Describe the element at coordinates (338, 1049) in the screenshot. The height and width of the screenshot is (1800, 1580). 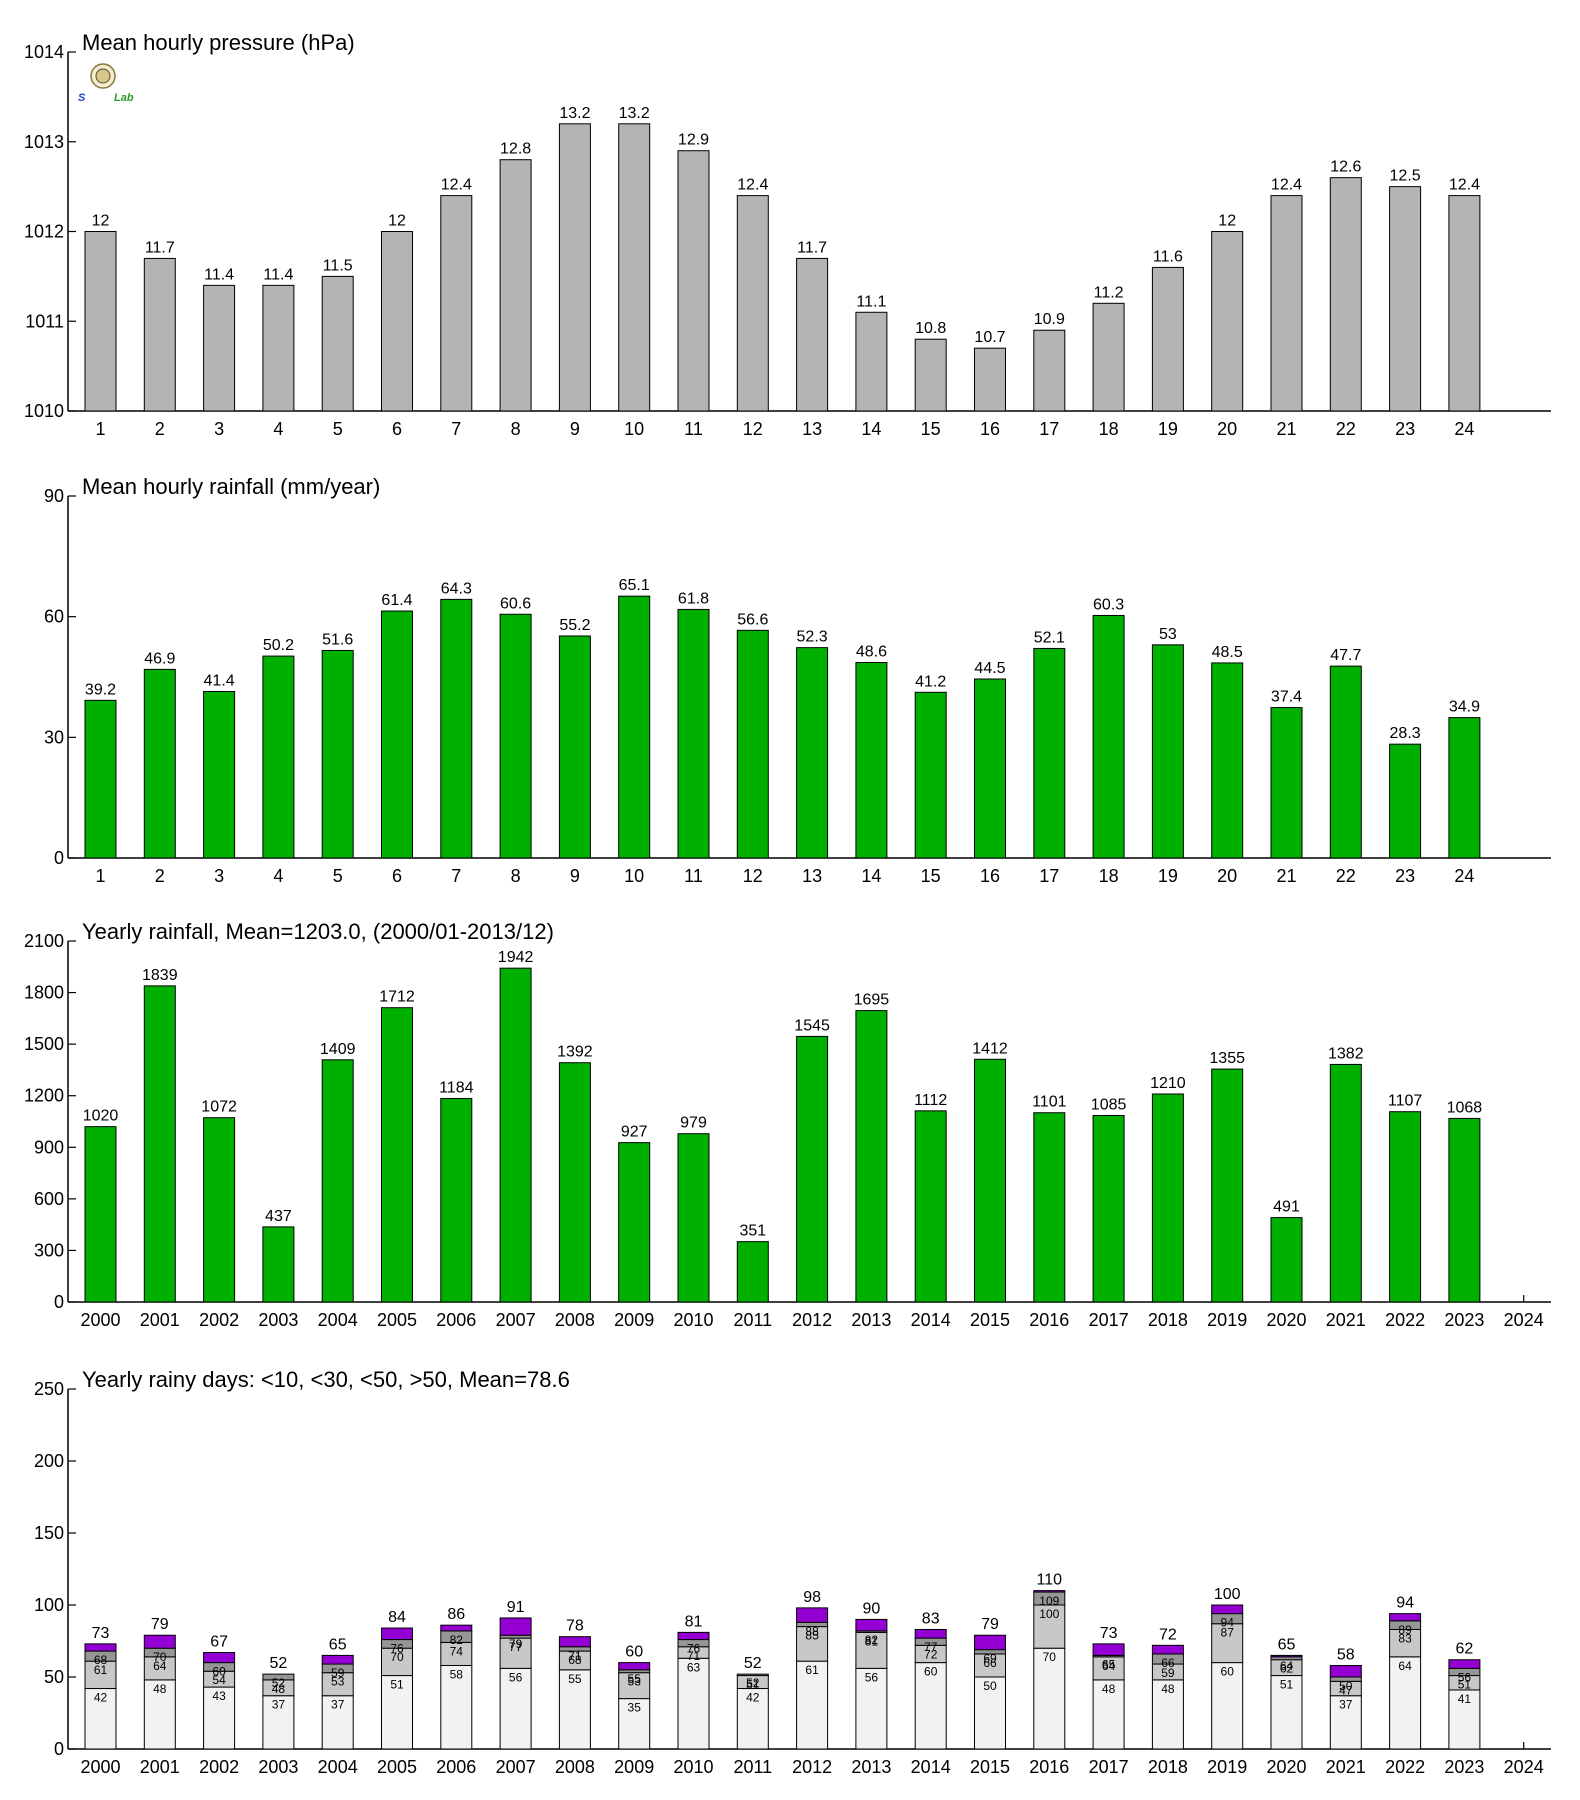
I see `bar-value-label: 1409` at that location.